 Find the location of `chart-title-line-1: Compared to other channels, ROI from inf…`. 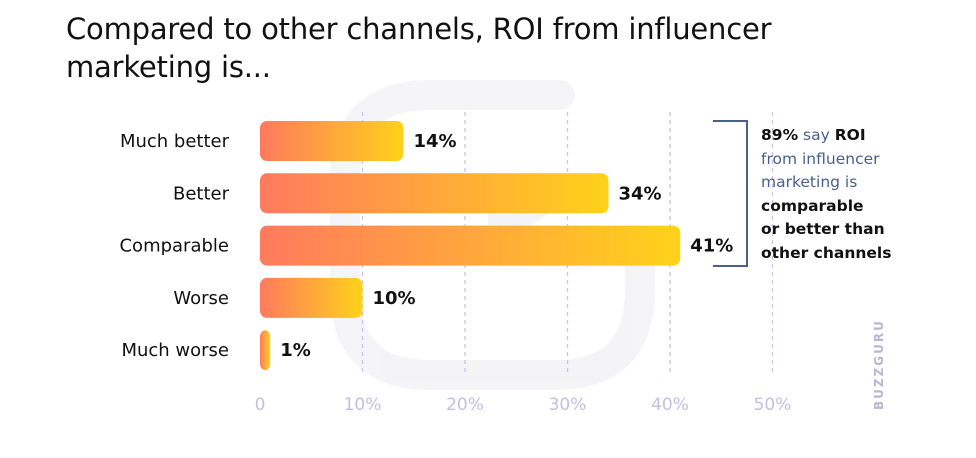

chart-title-line-1: Compared to other channels, ROI from inf… is located at coordinates (419, 29).